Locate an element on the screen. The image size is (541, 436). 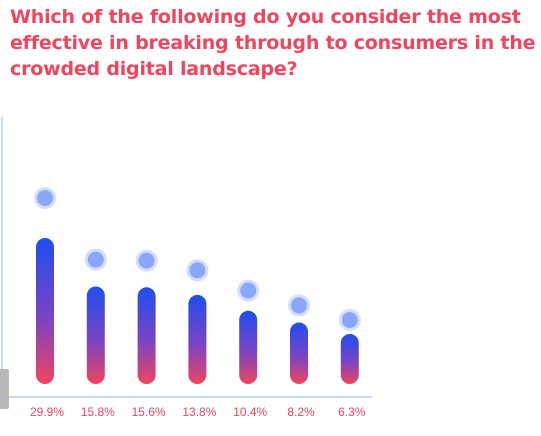
value-label-1: 29.9% is located at coordinates (47, 412).